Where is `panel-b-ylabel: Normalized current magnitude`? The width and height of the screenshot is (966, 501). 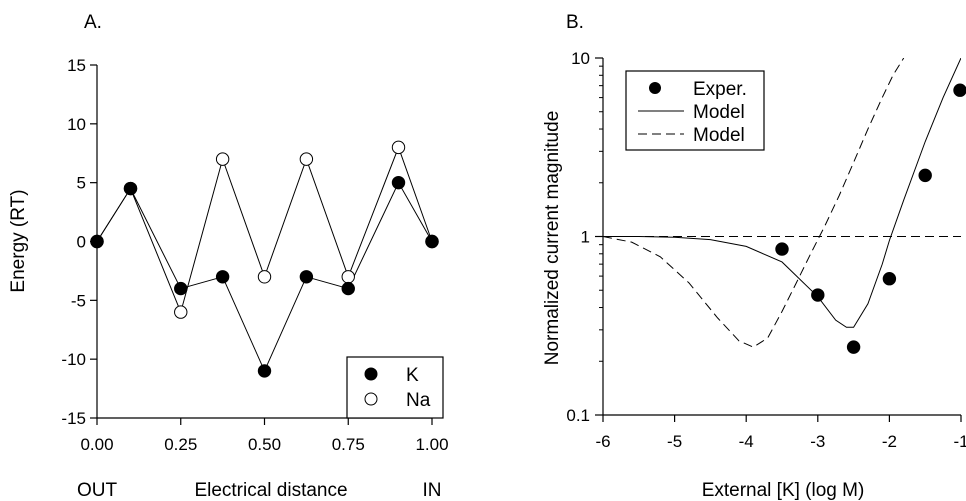
panel-b-ylabel: Normalized current magnitude is located at coordinates (552, 238).